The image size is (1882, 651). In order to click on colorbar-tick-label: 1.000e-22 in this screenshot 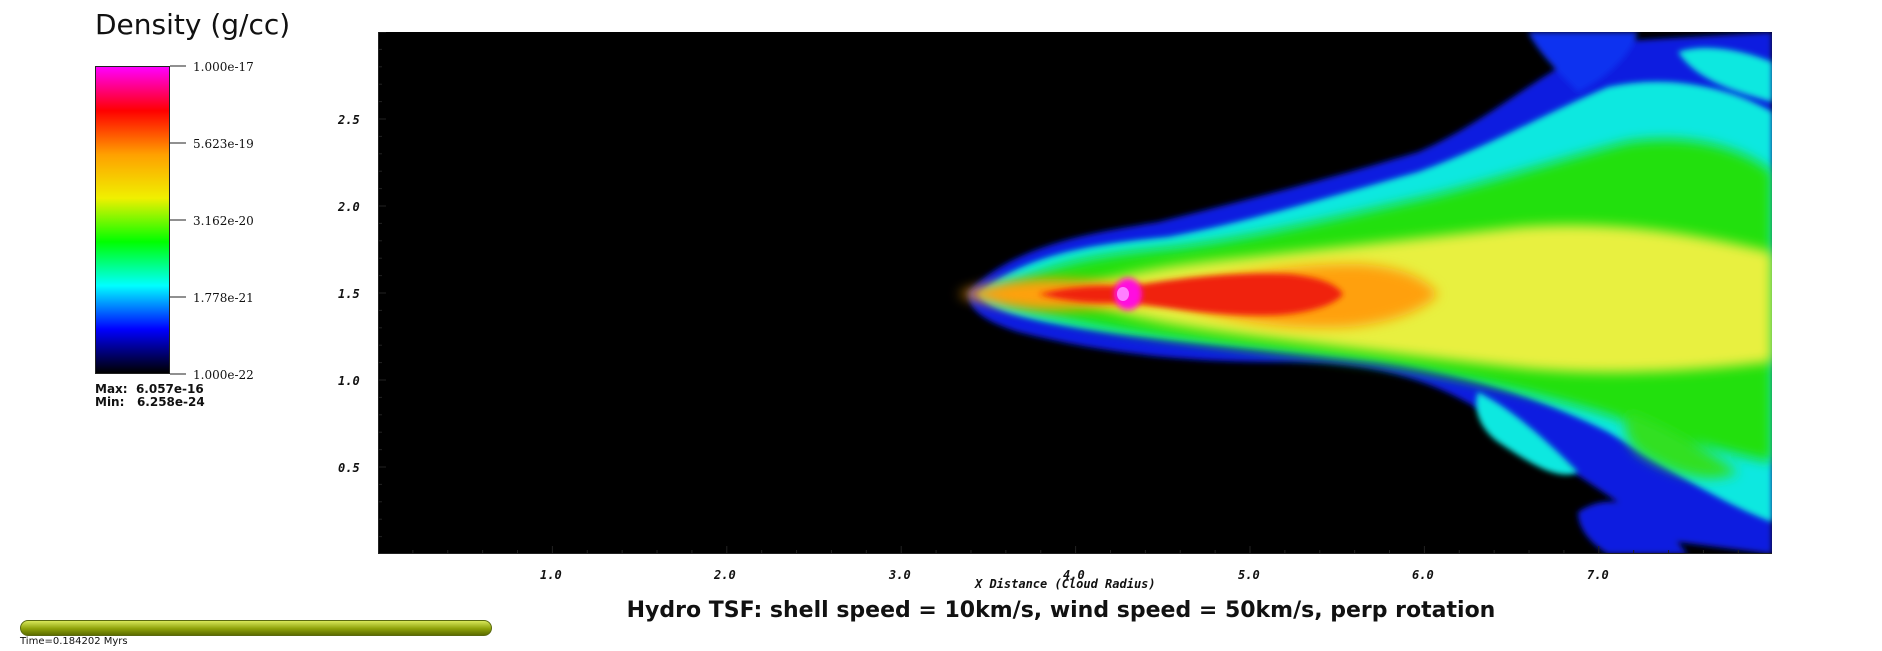, I will do `click(223, 375)`.